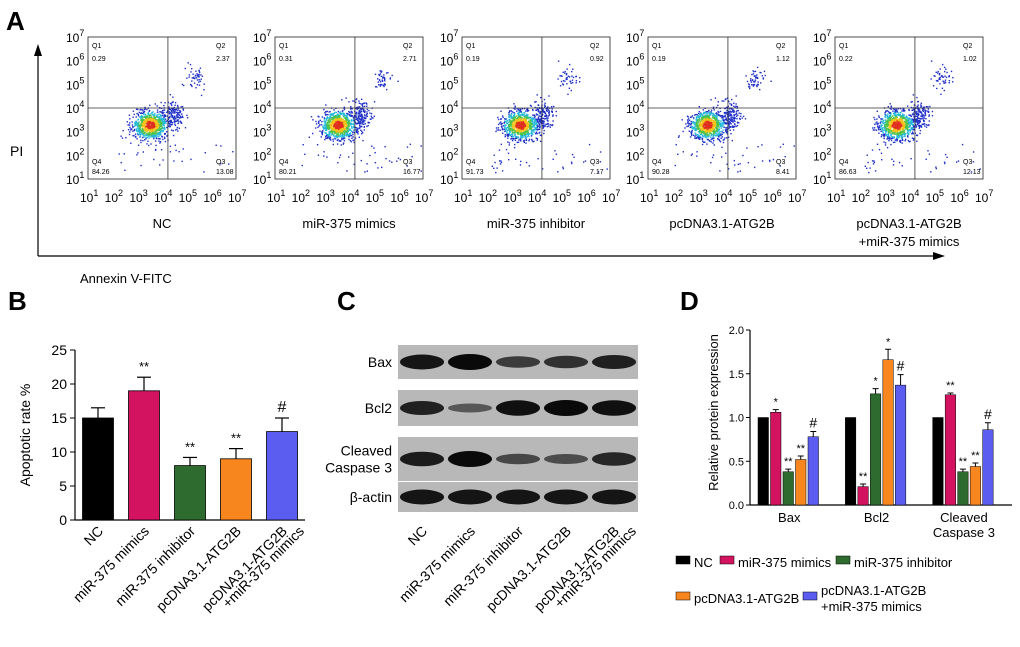  Describe the element at coordinates (262, 60) in the screenshot. I see `flow-y-tick-label: 10⁶` at that location.